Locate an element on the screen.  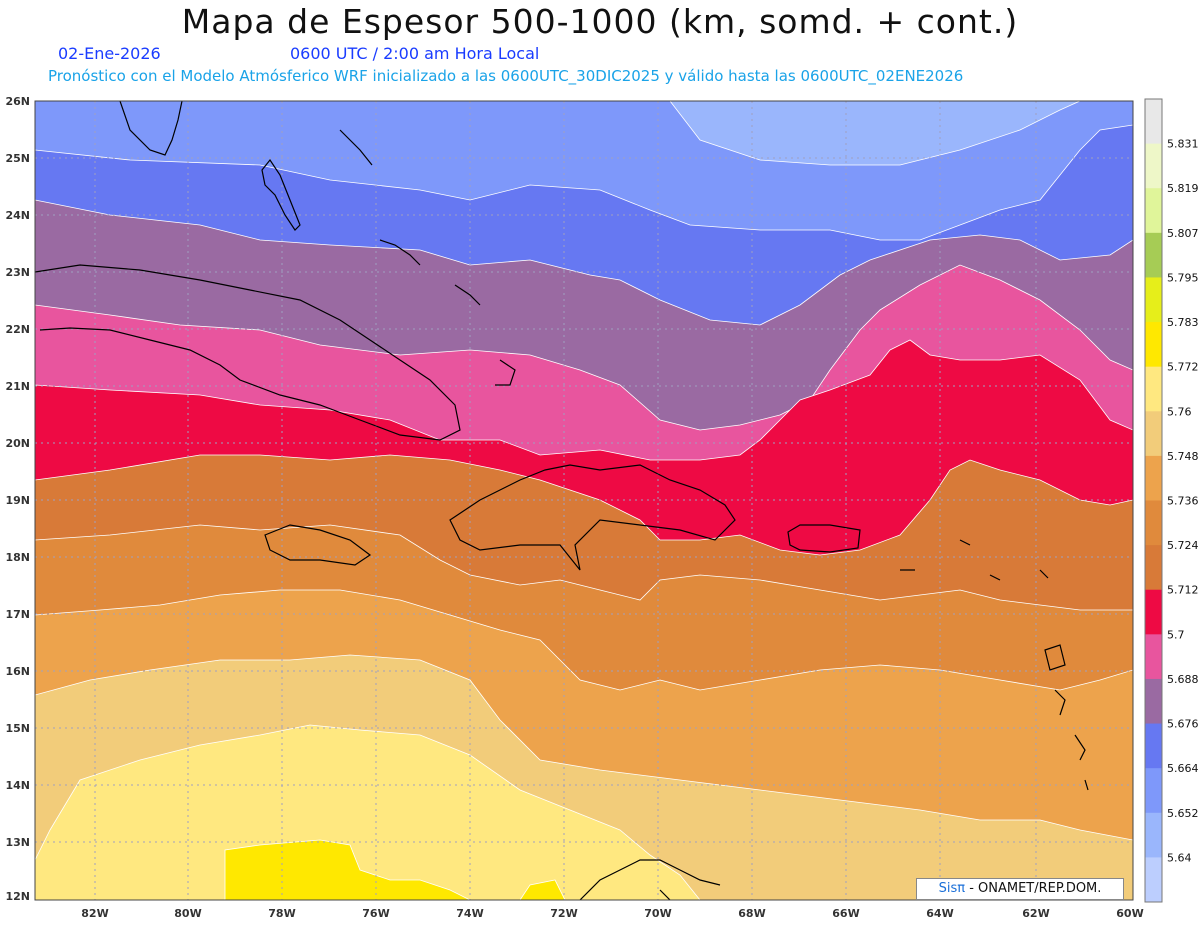
colorbar-label: 5.807 is located at coordinates (1183, 233).